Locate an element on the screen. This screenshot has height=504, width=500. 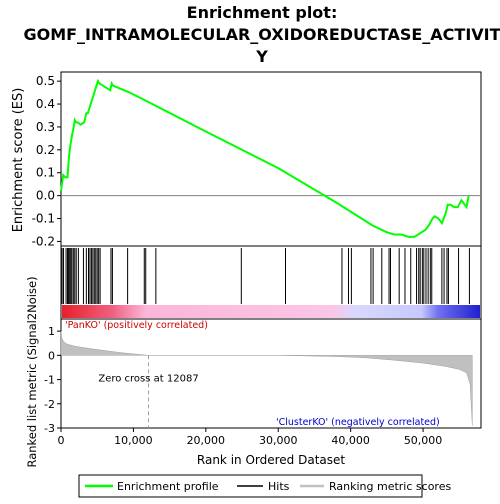
legend-ranking-metric-label: Ranking metric scores is located at coordinates (390, 486).